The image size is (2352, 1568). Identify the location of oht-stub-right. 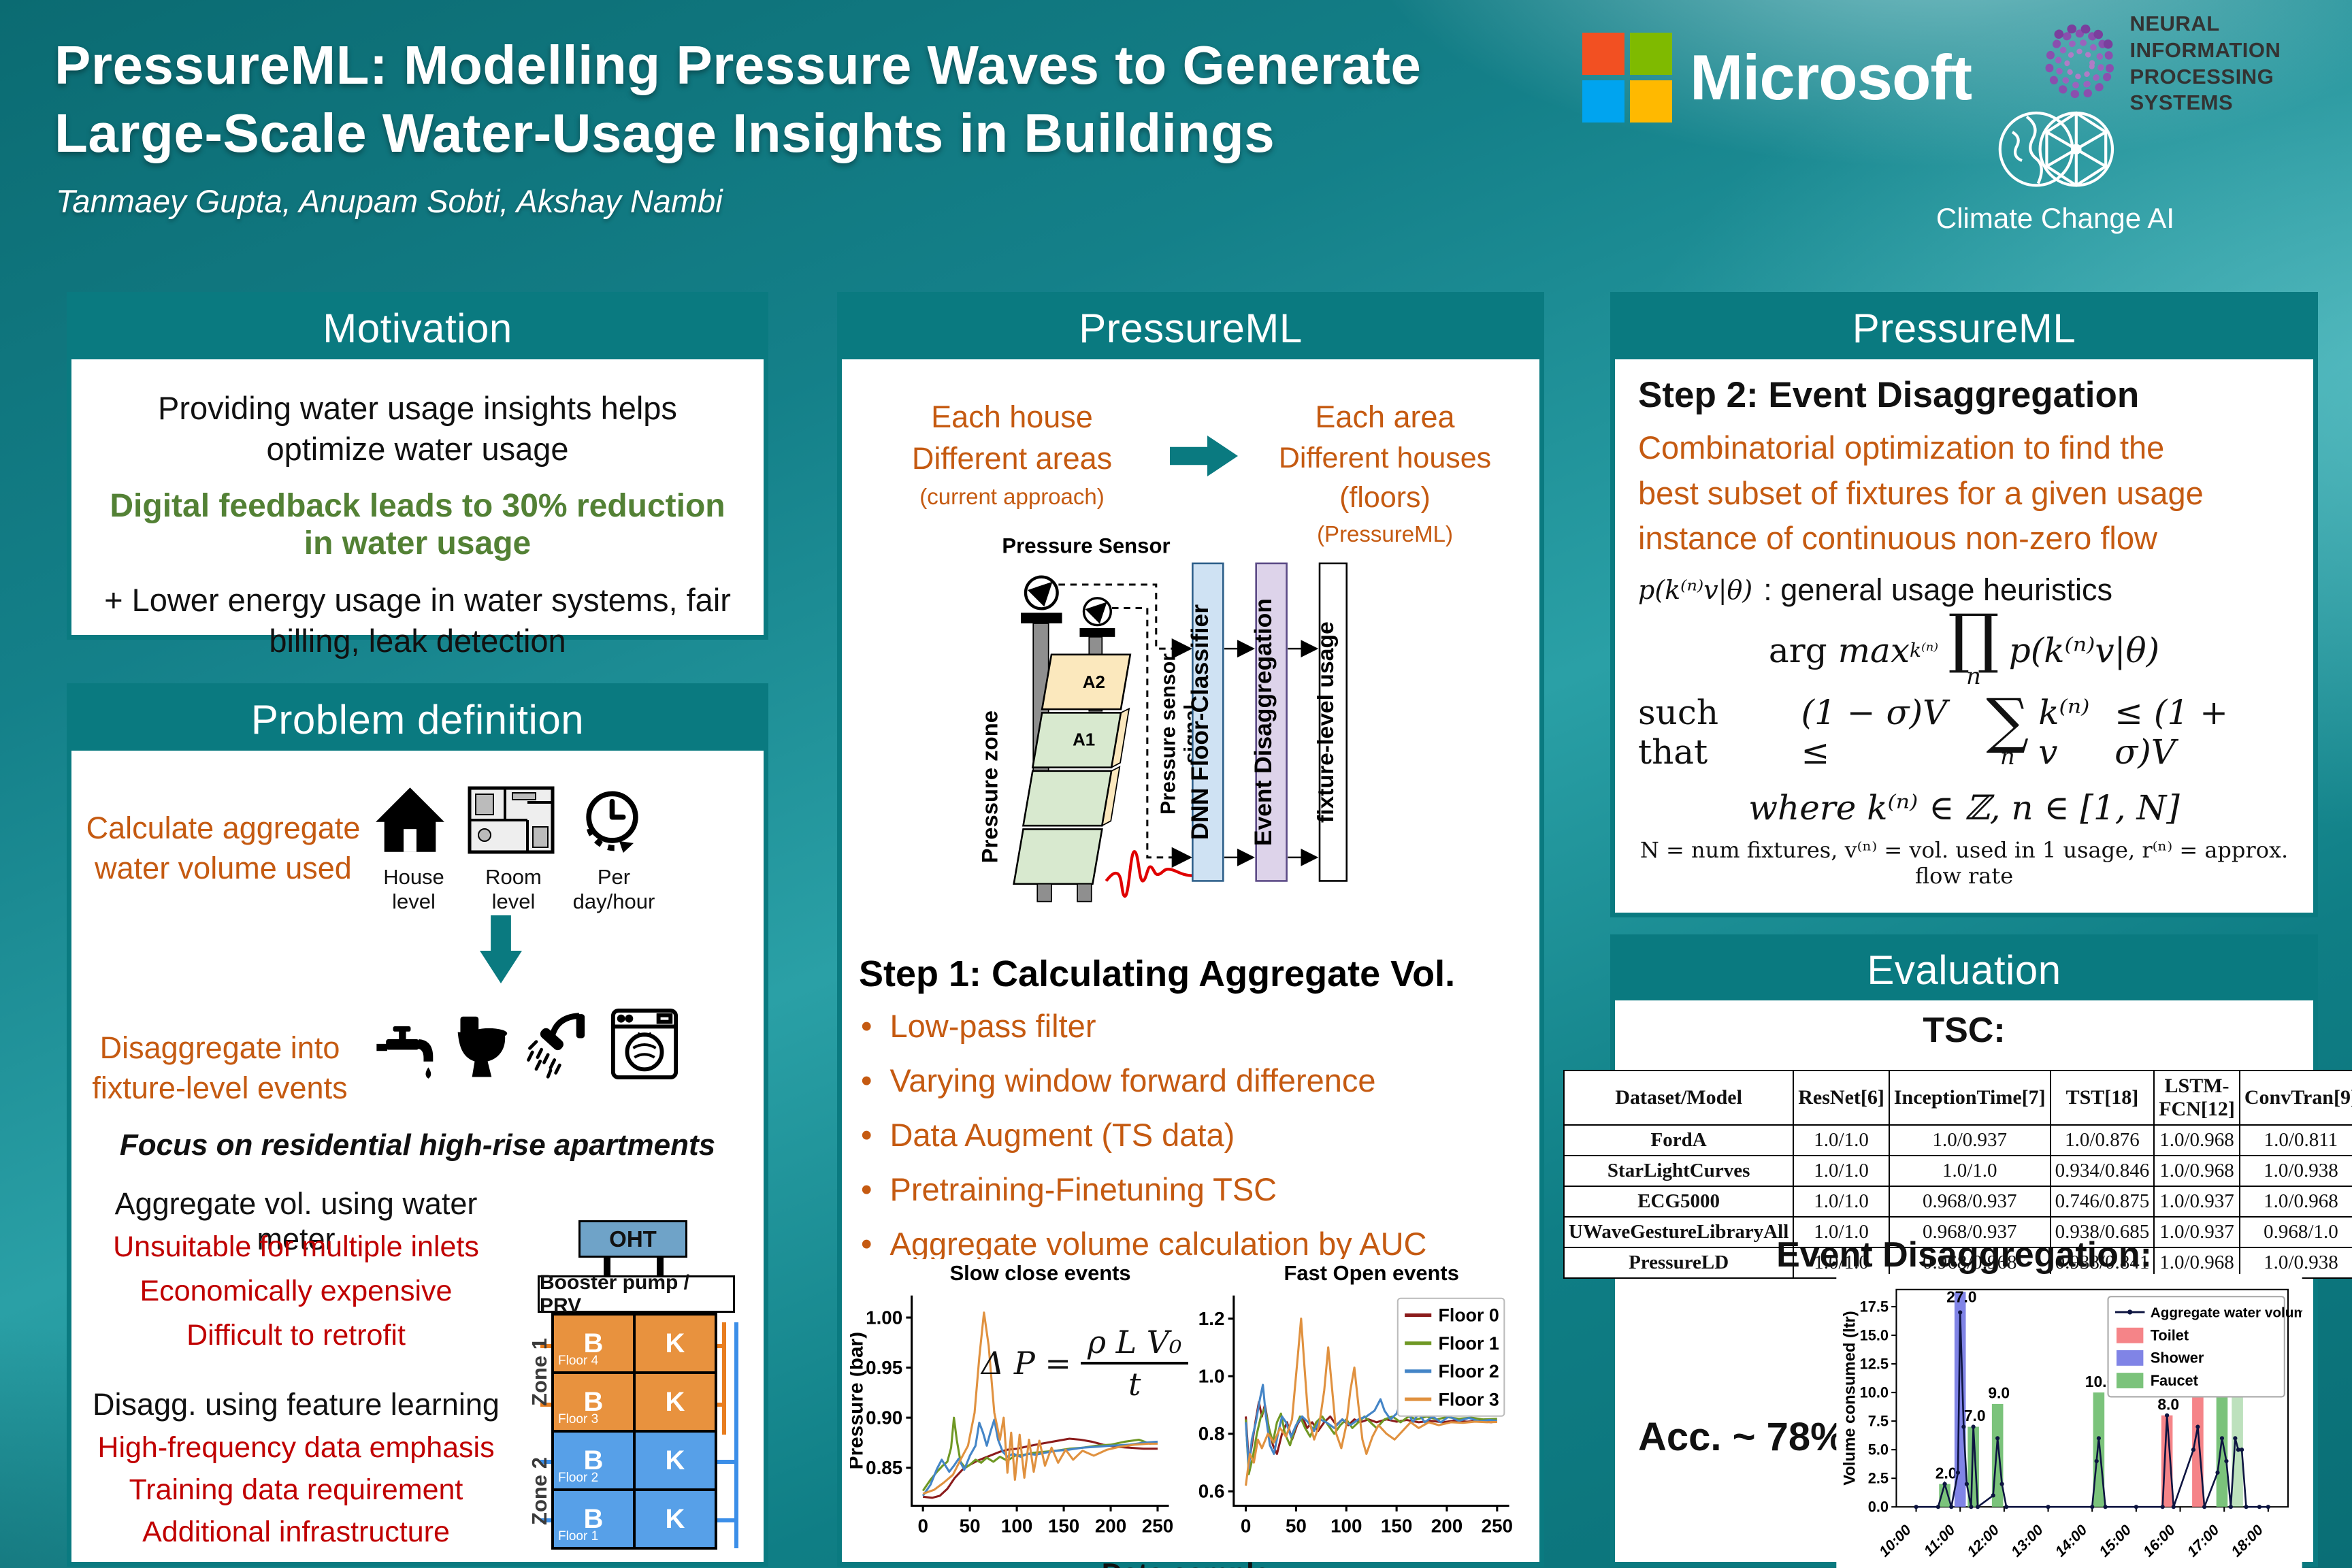
(661, 1266).